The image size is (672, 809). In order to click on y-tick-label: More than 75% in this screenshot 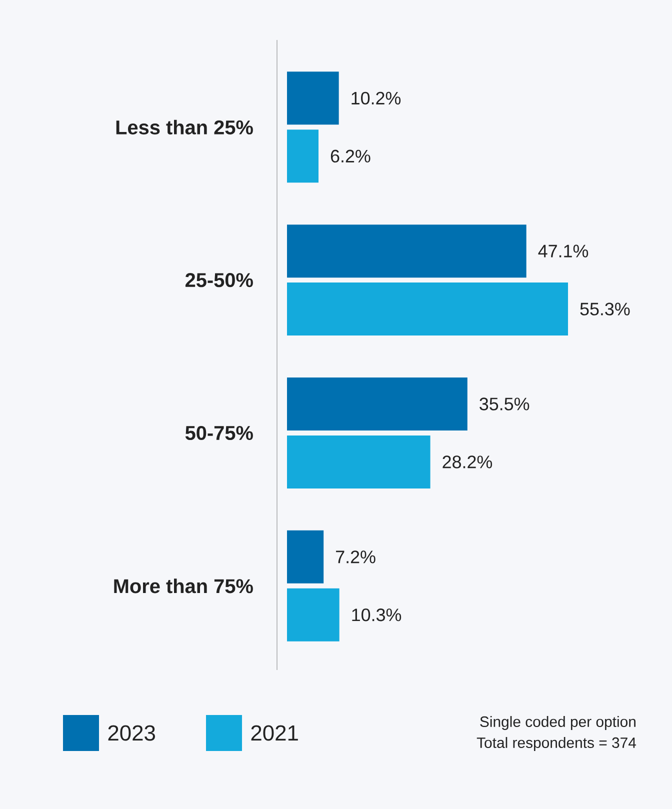, I will do `click(183, 586)`.